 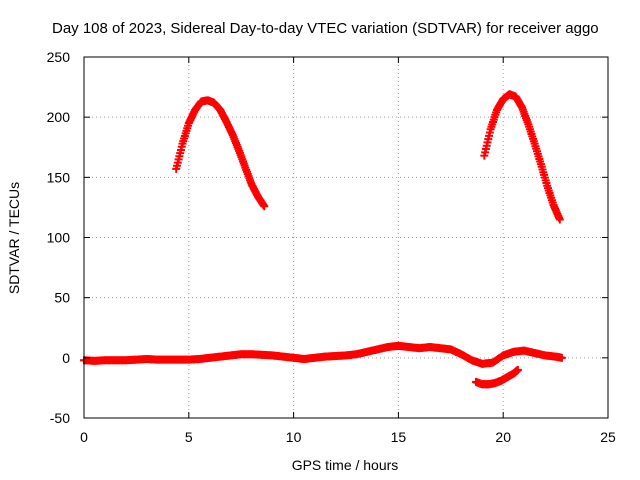 I want to click on x-tick-label: 20, so click(x=503, y=437).